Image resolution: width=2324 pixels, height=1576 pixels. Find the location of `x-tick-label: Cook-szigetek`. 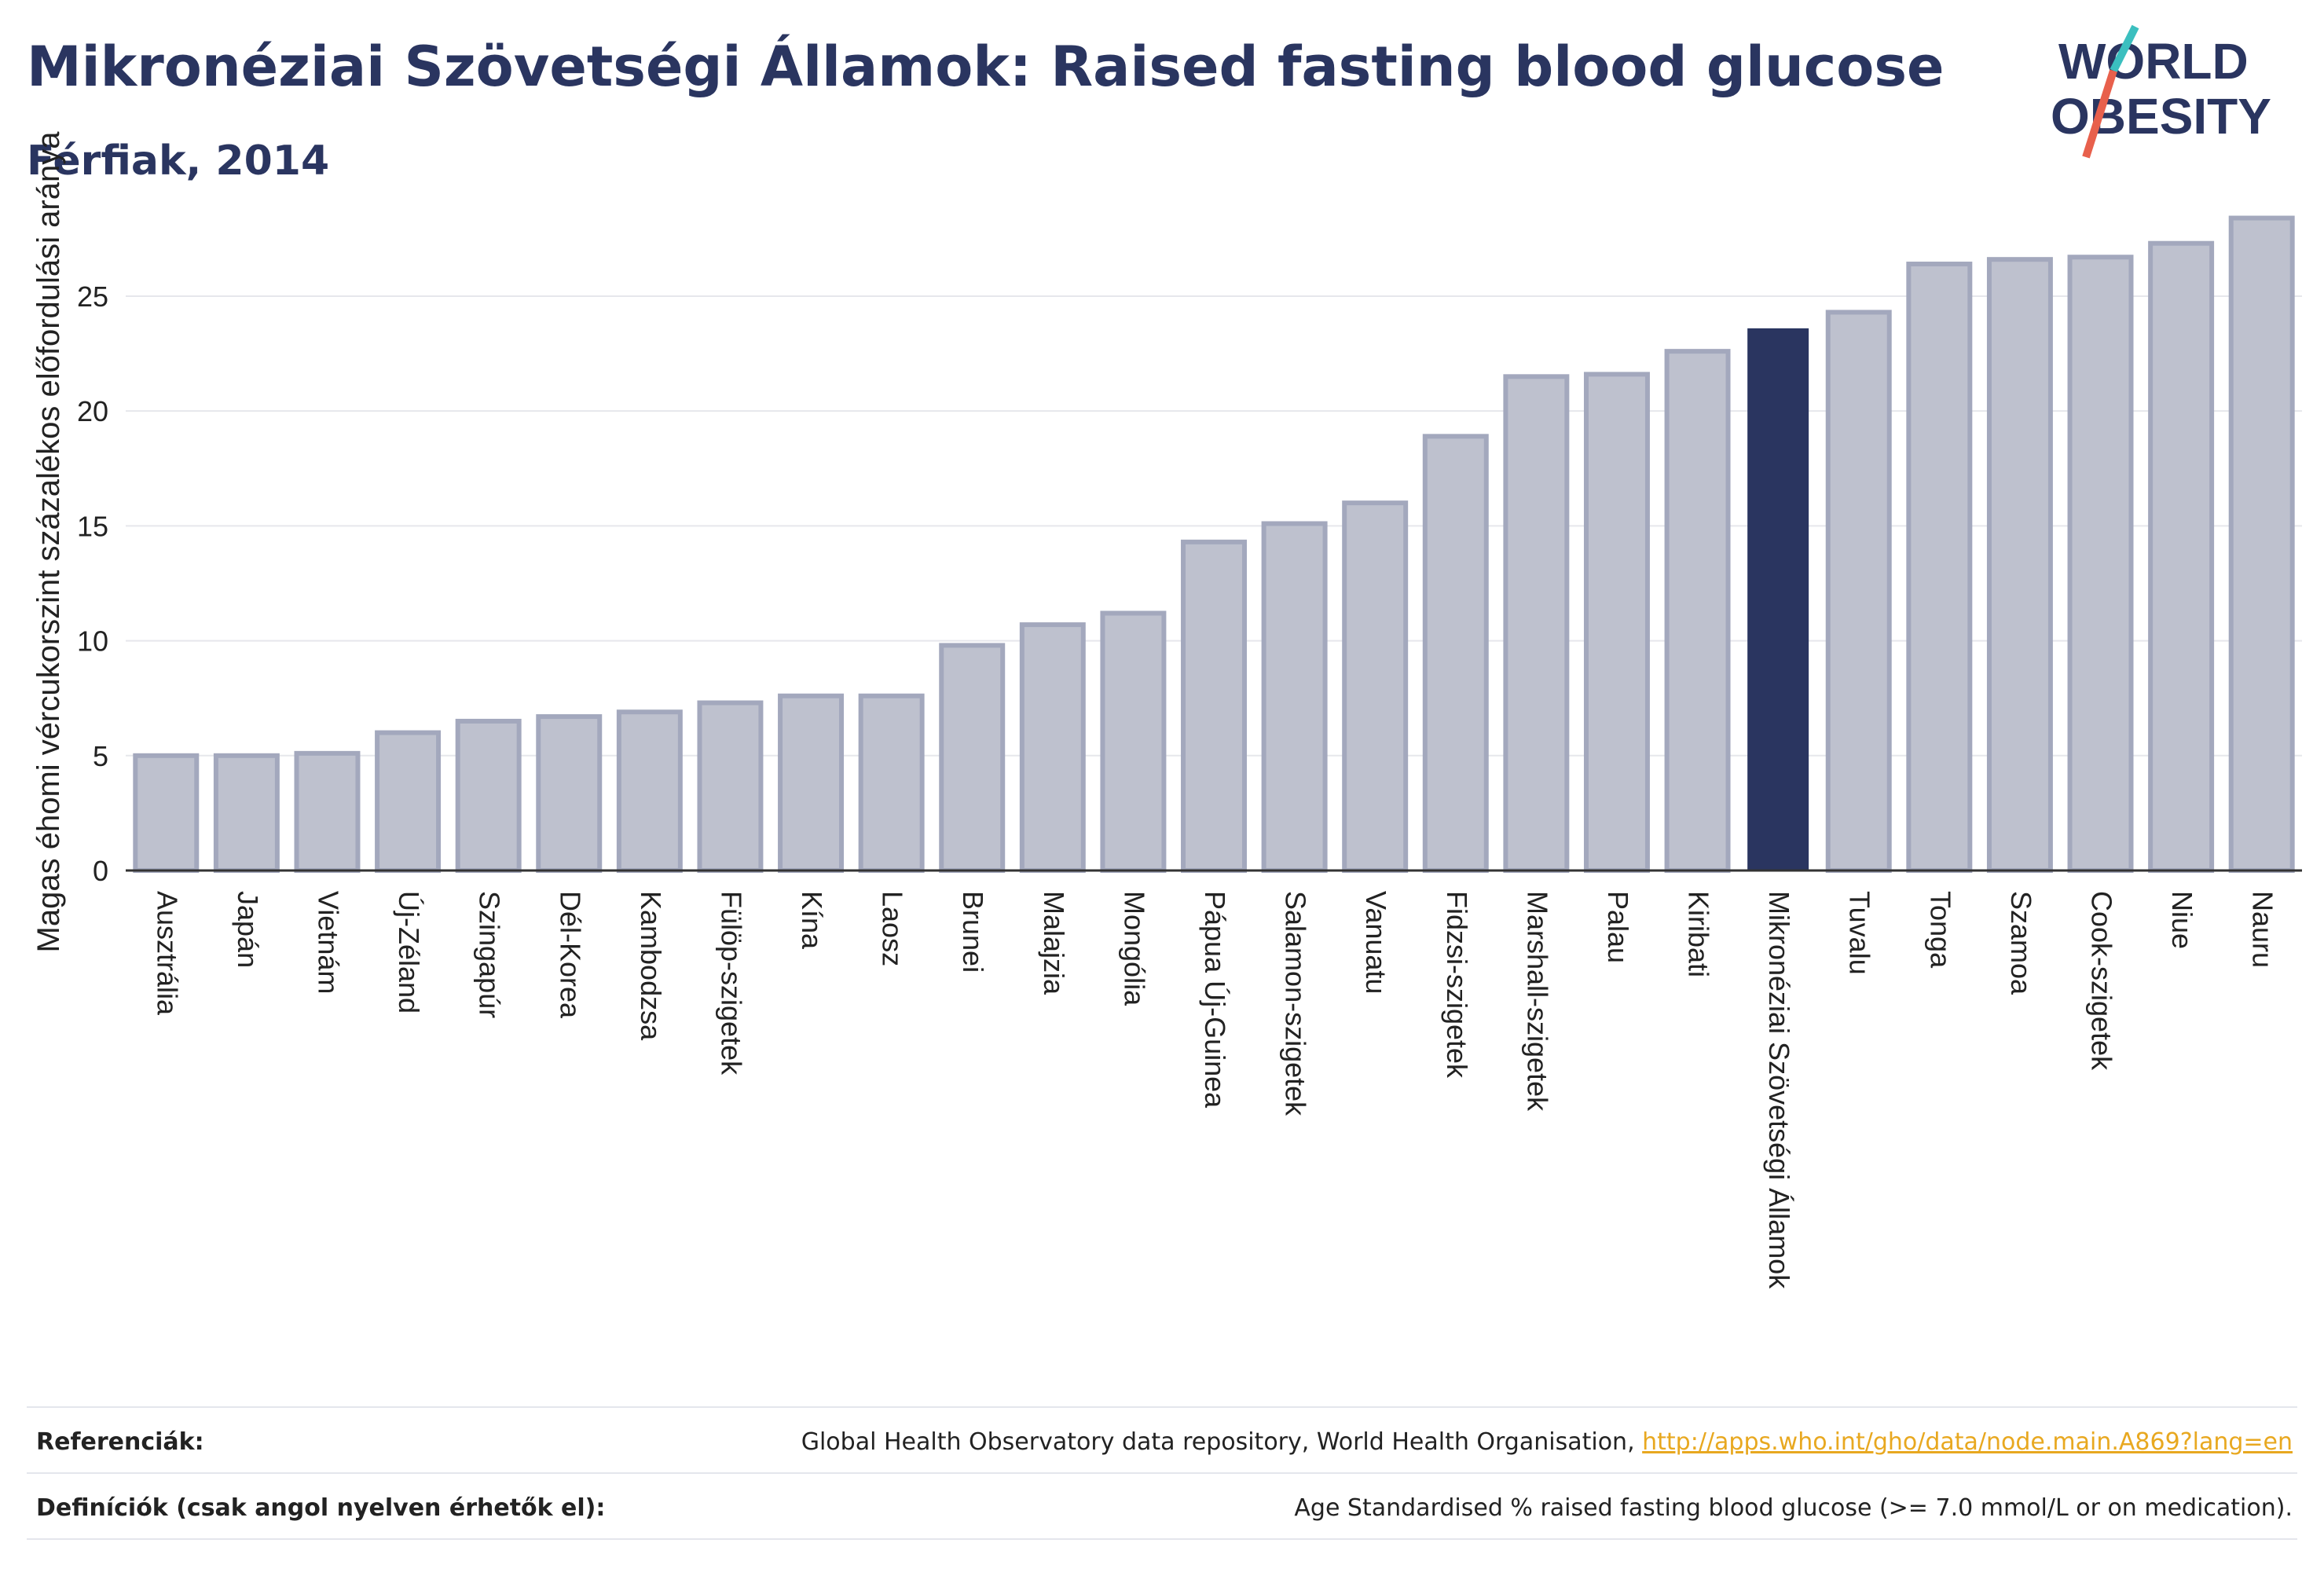

x-tick-label: Cook-szigetek is located at coordinates (2102, 981).